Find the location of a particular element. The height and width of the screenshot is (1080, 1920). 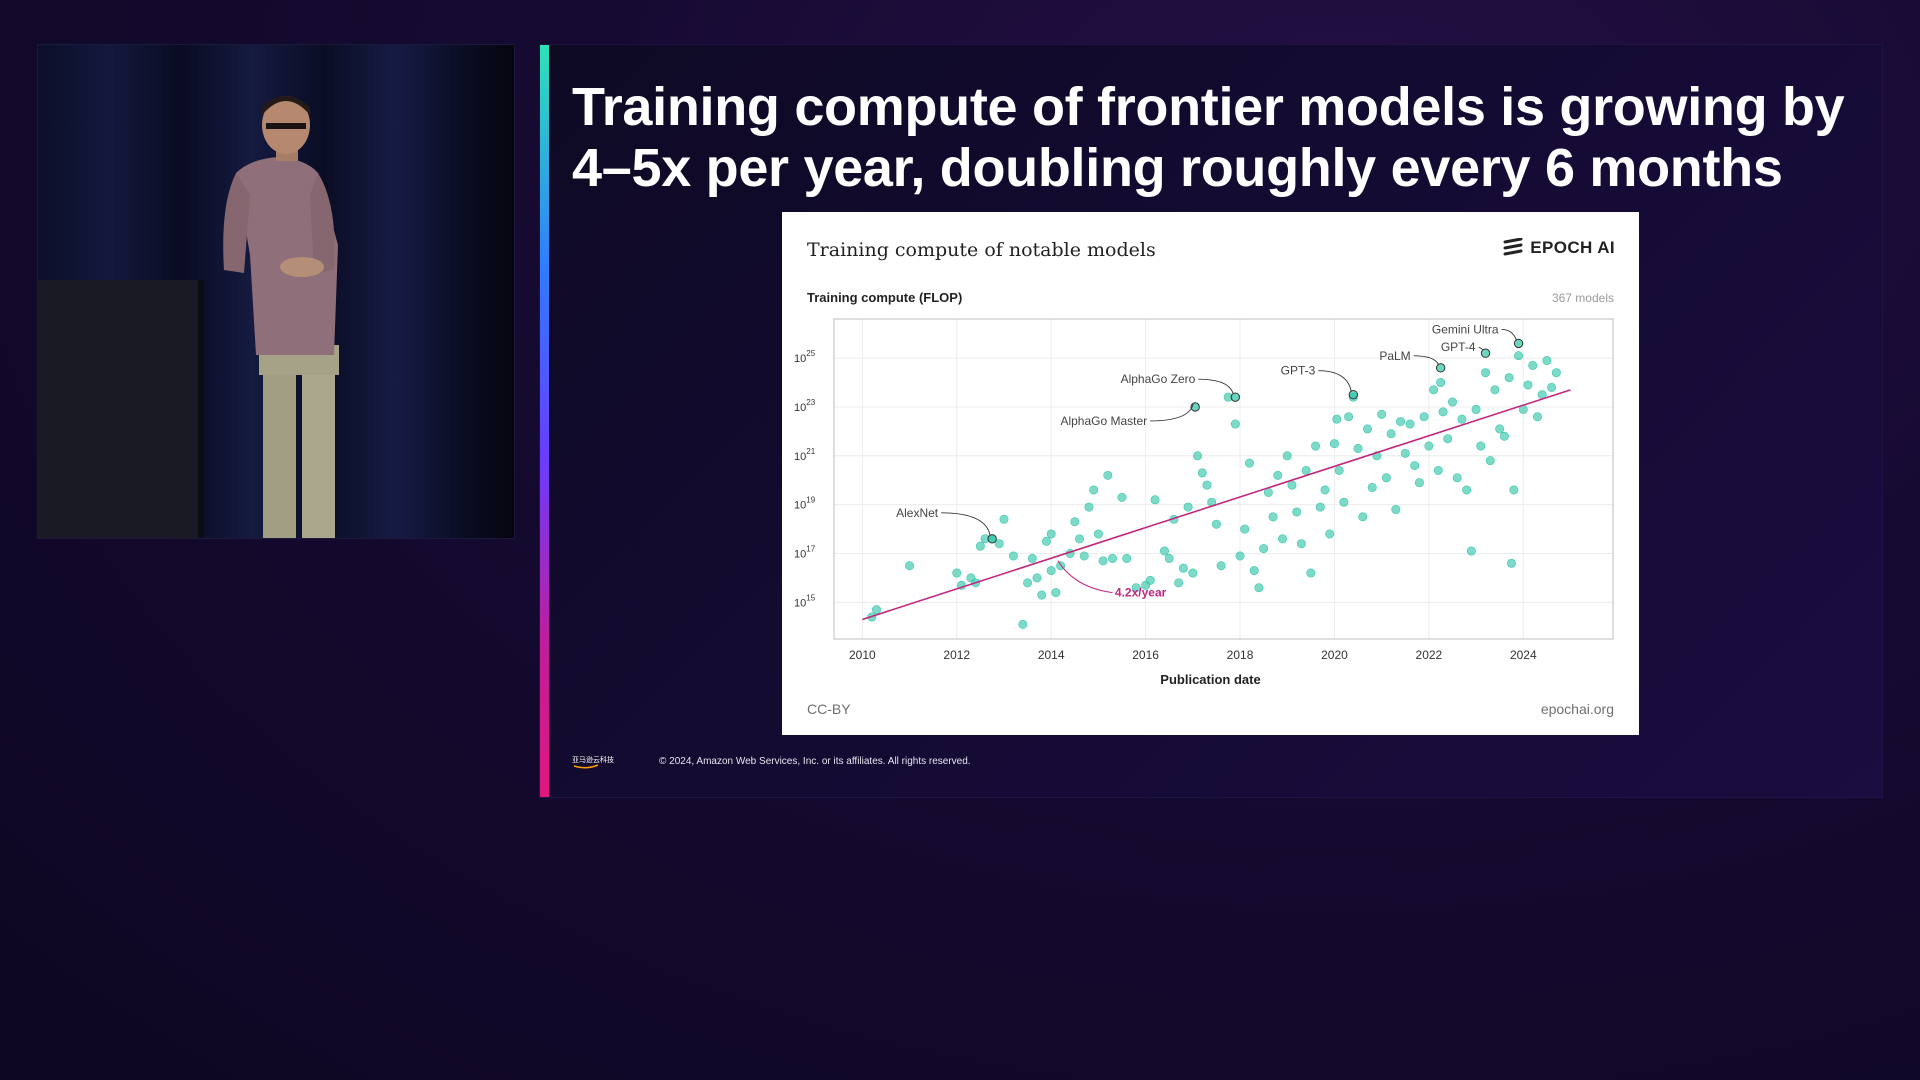

annotation-label: PaLM is located at coordinates (1394, 356).